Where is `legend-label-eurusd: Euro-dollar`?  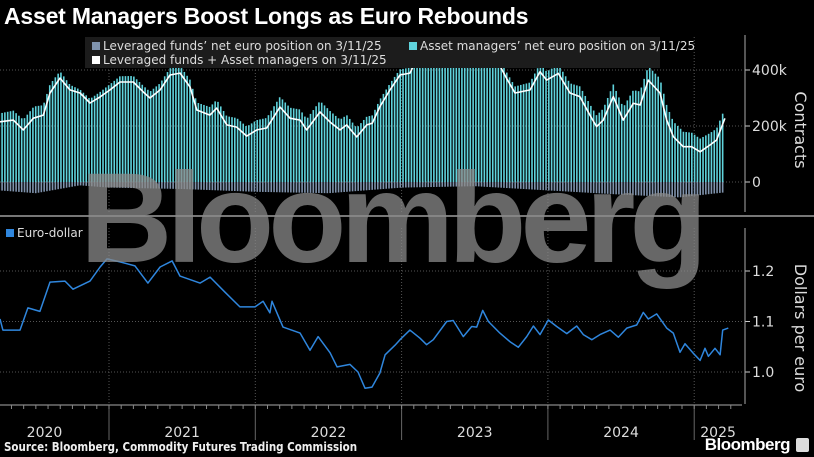 legend-label-eurusd: Euro-dollar is located at coordinates (50, 233).